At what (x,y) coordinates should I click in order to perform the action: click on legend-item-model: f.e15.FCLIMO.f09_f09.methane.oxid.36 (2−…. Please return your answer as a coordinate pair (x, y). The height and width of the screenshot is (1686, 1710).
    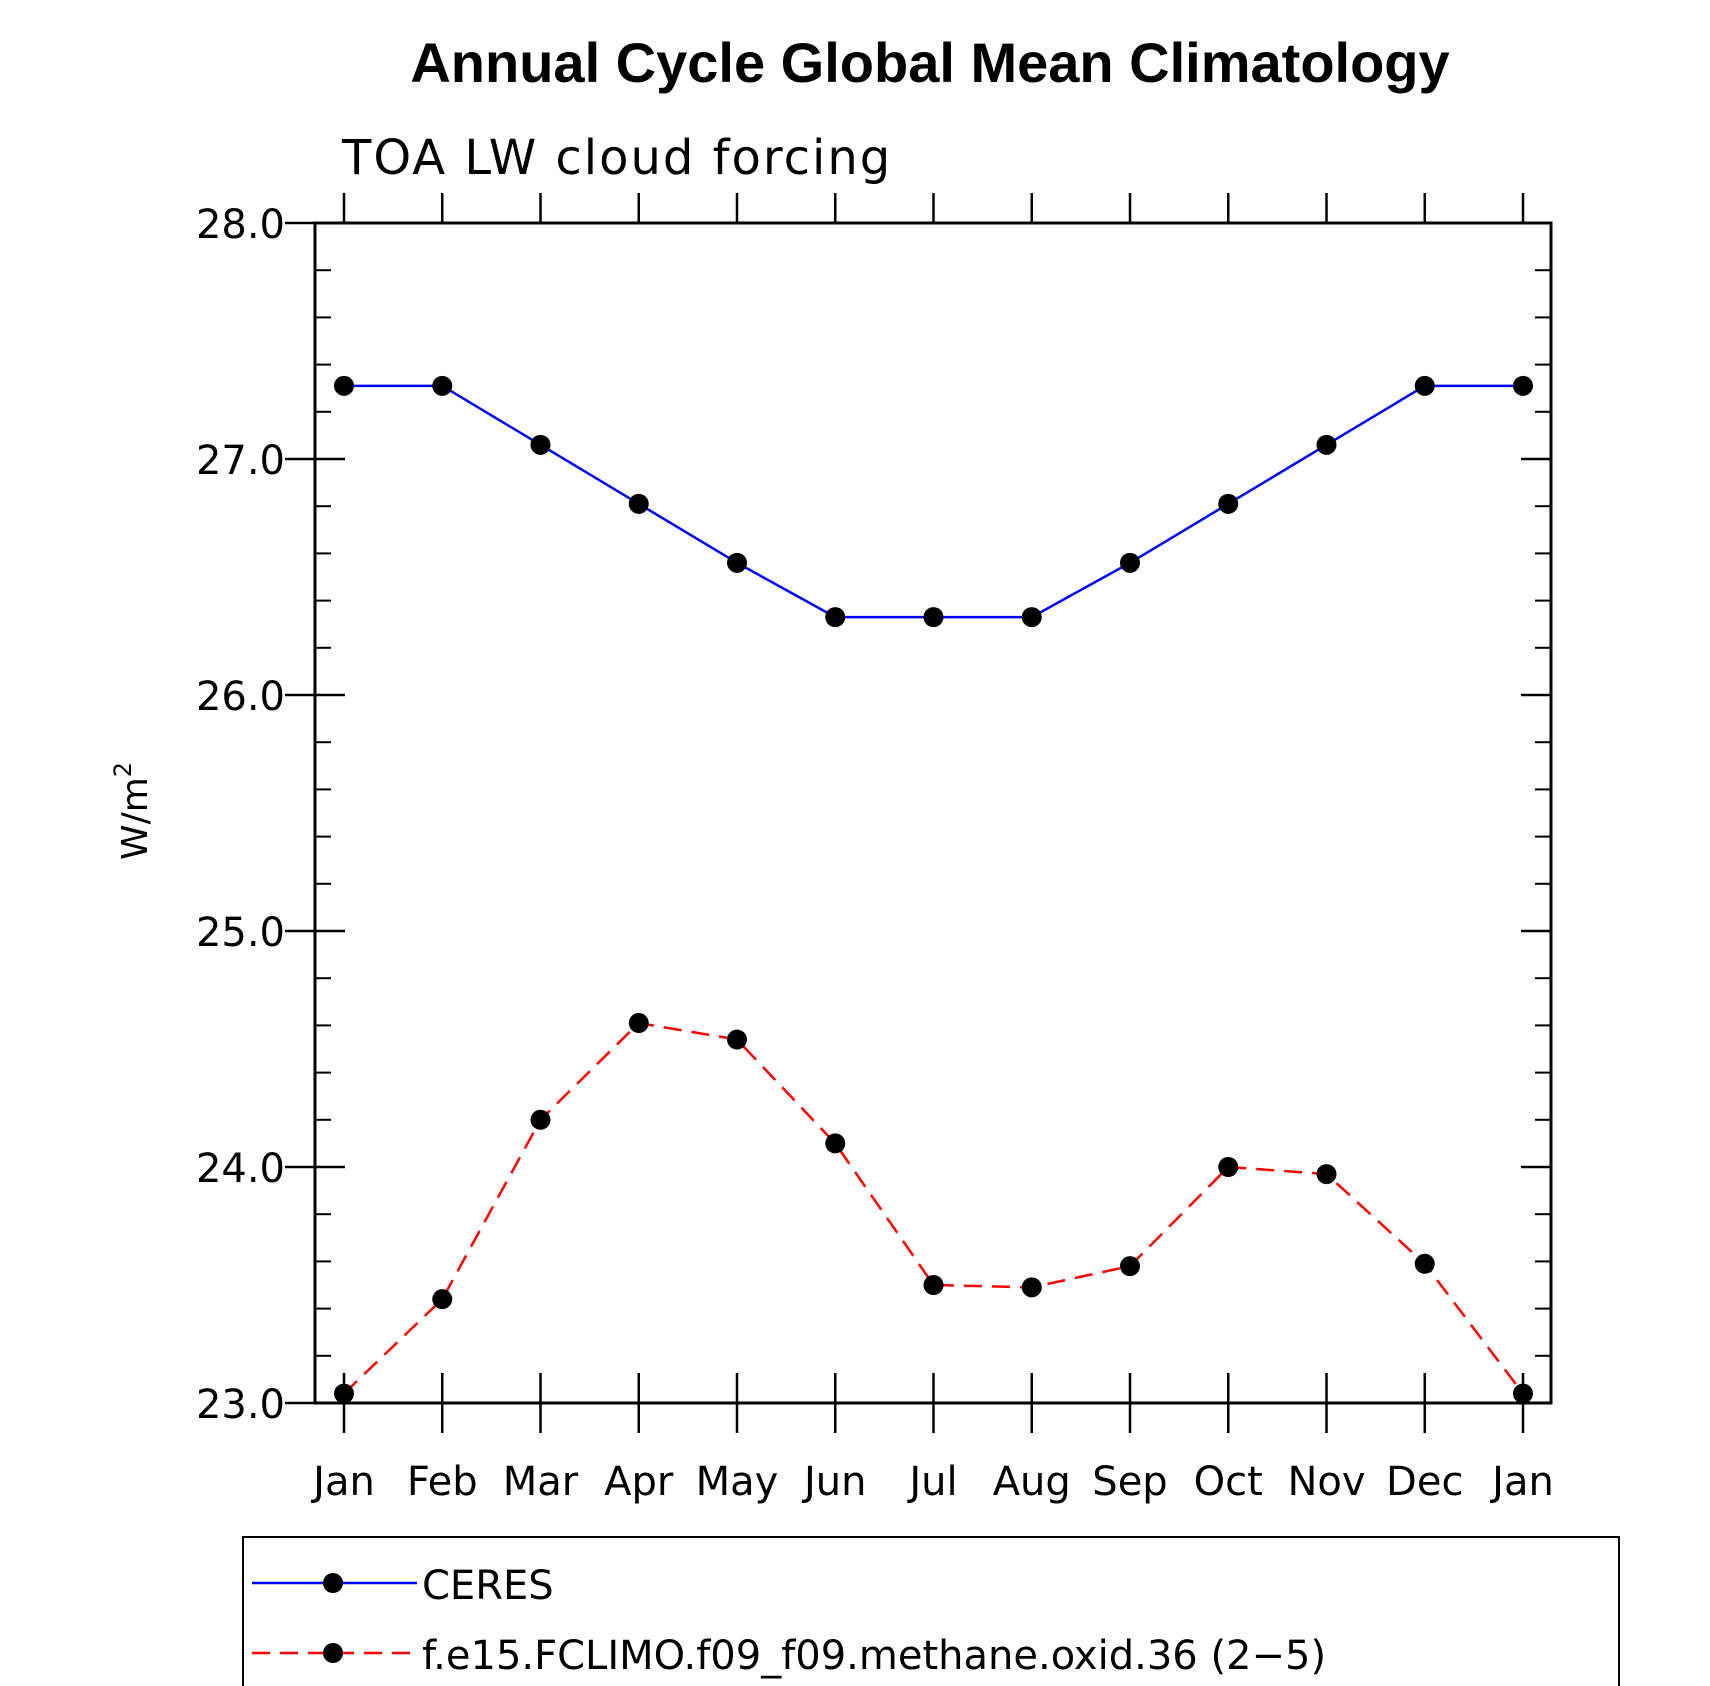
    Looking at the image, I should click on (789, 1656).